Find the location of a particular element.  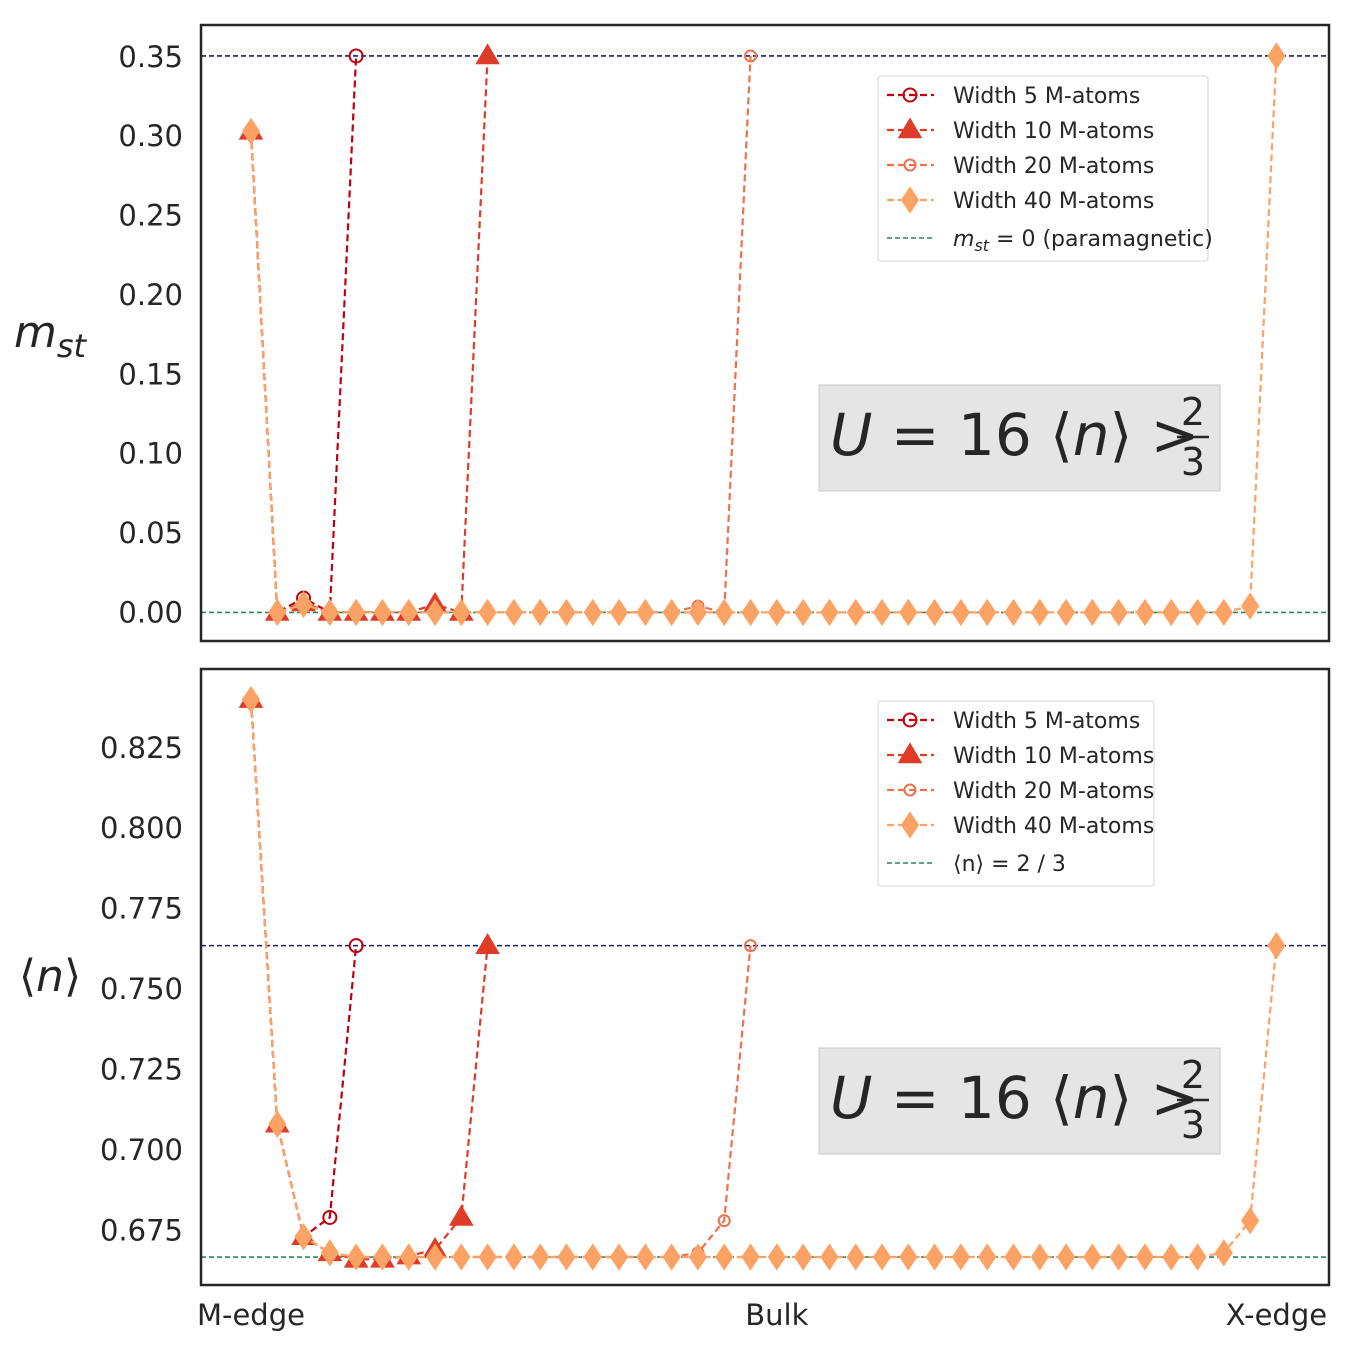

legend-label: mst = 0 (paramagnetic) is located at coordinates (1083, 241).